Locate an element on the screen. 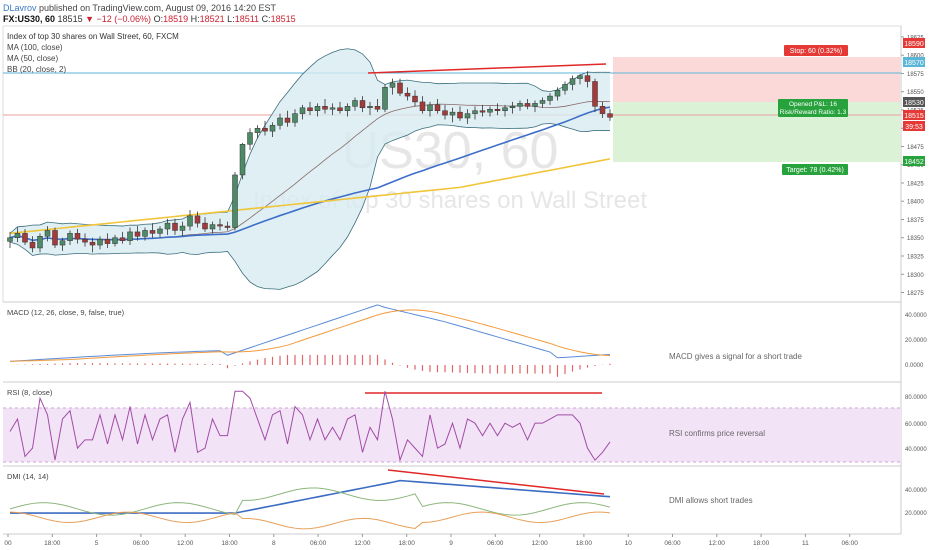  di-minus-line is located at coordinates (310, 520).